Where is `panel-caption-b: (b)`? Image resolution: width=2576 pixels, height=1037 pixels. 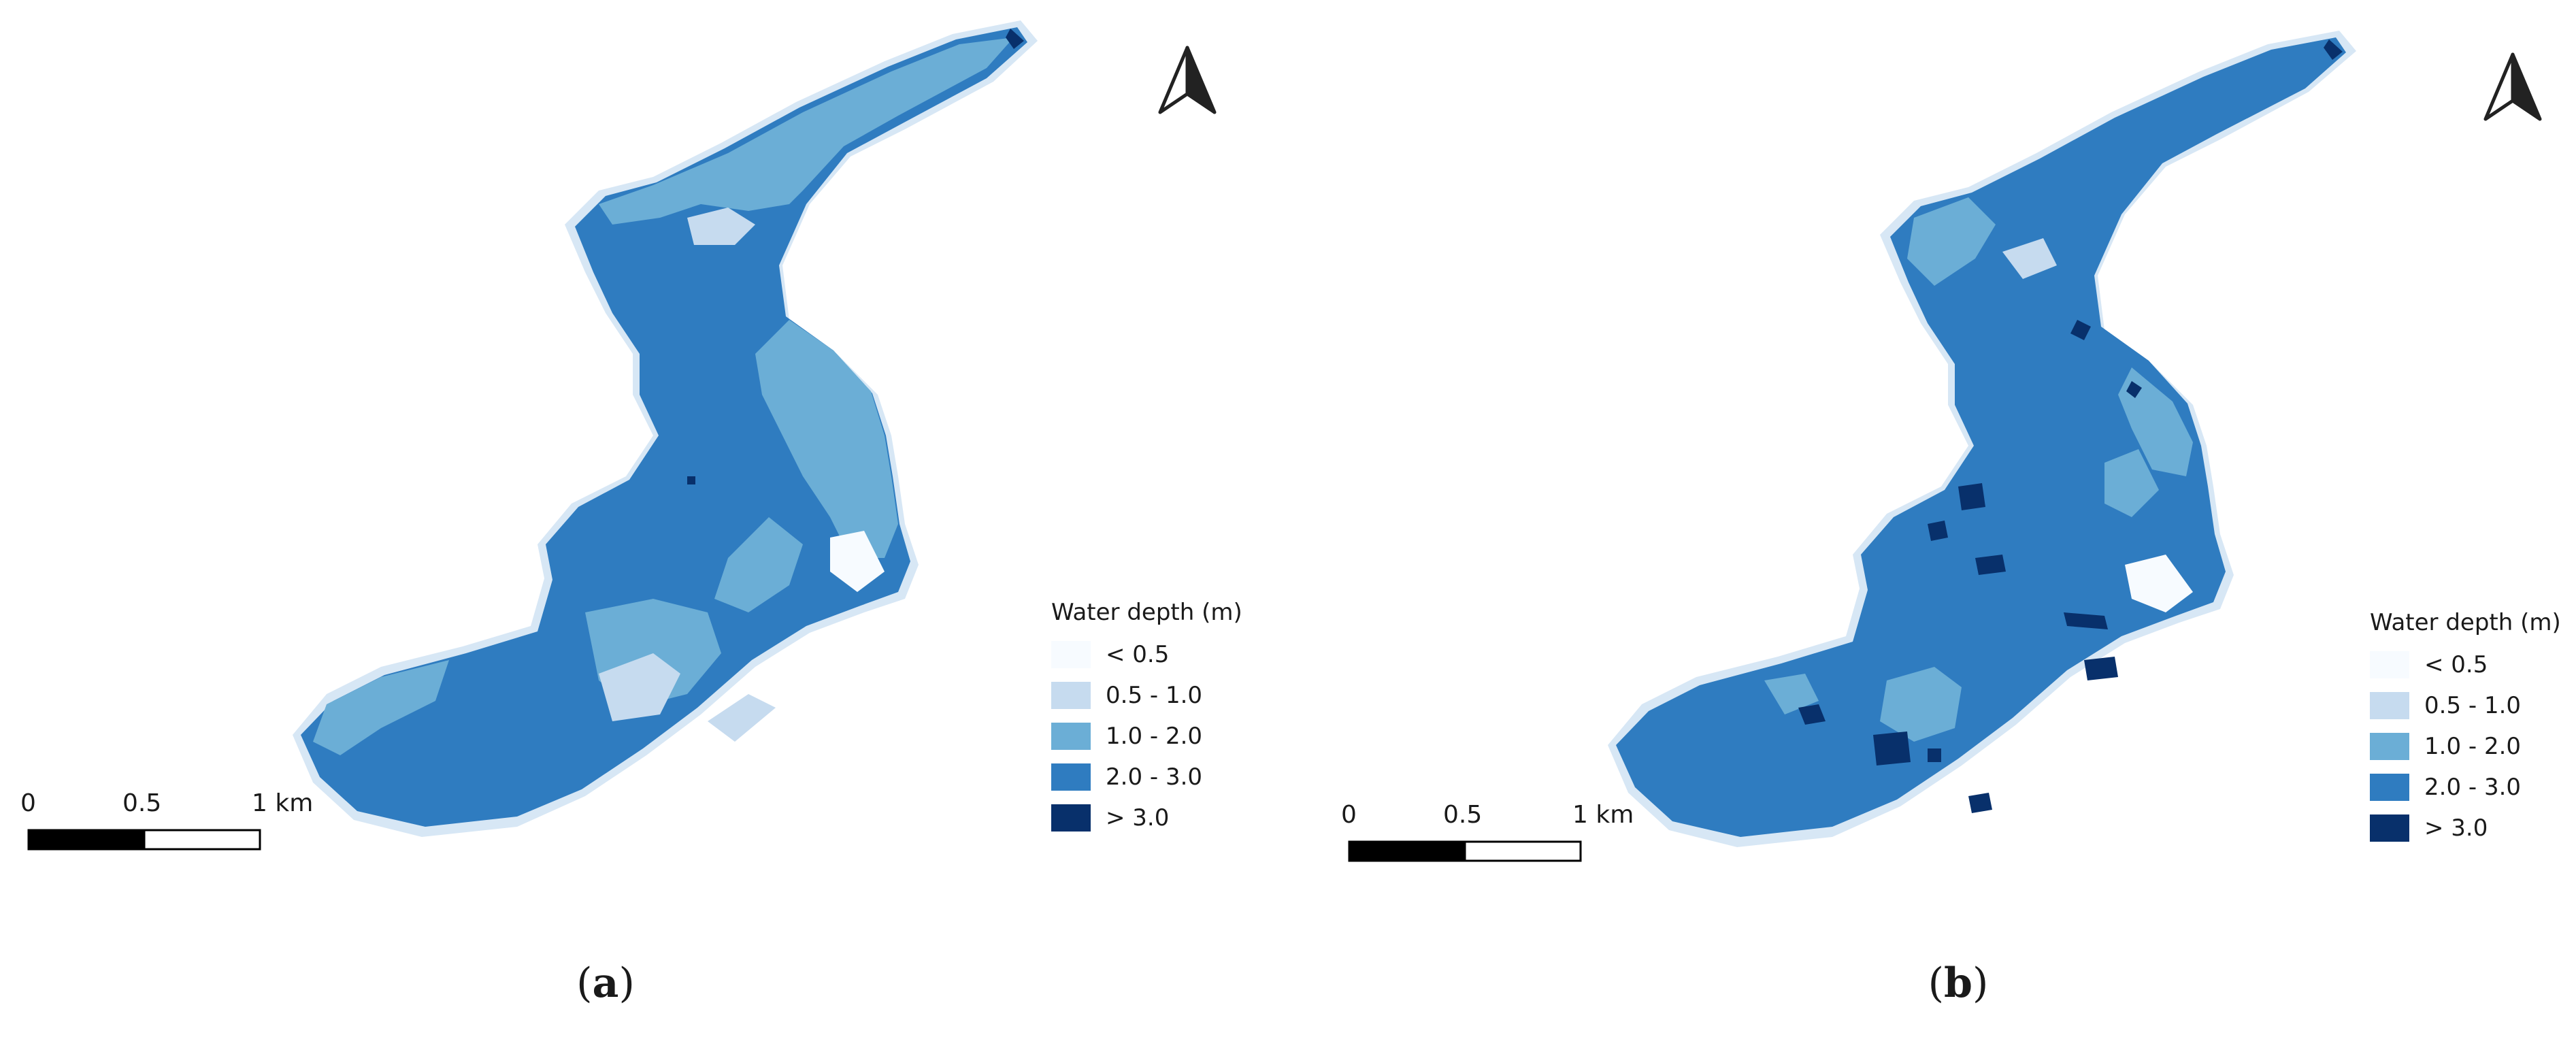 panel-caption-b: (b) is located at coordinates (1959, 983).